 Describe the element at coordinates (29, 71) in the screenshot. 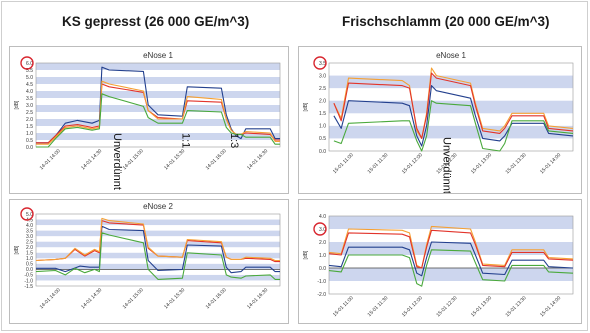

I see `y-tick-label: 5.5` at that location.